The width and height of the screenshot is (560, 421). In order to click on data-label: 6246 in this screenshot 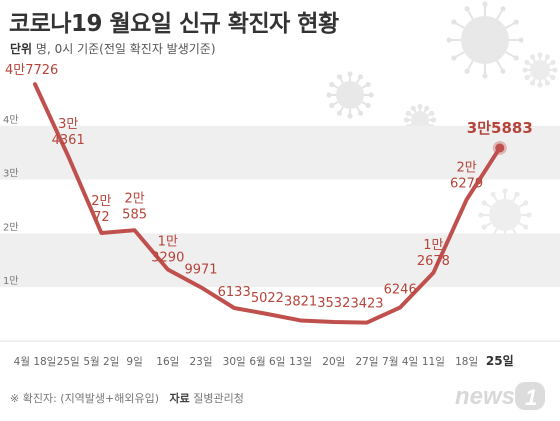, I will do `click(400, 289)`.